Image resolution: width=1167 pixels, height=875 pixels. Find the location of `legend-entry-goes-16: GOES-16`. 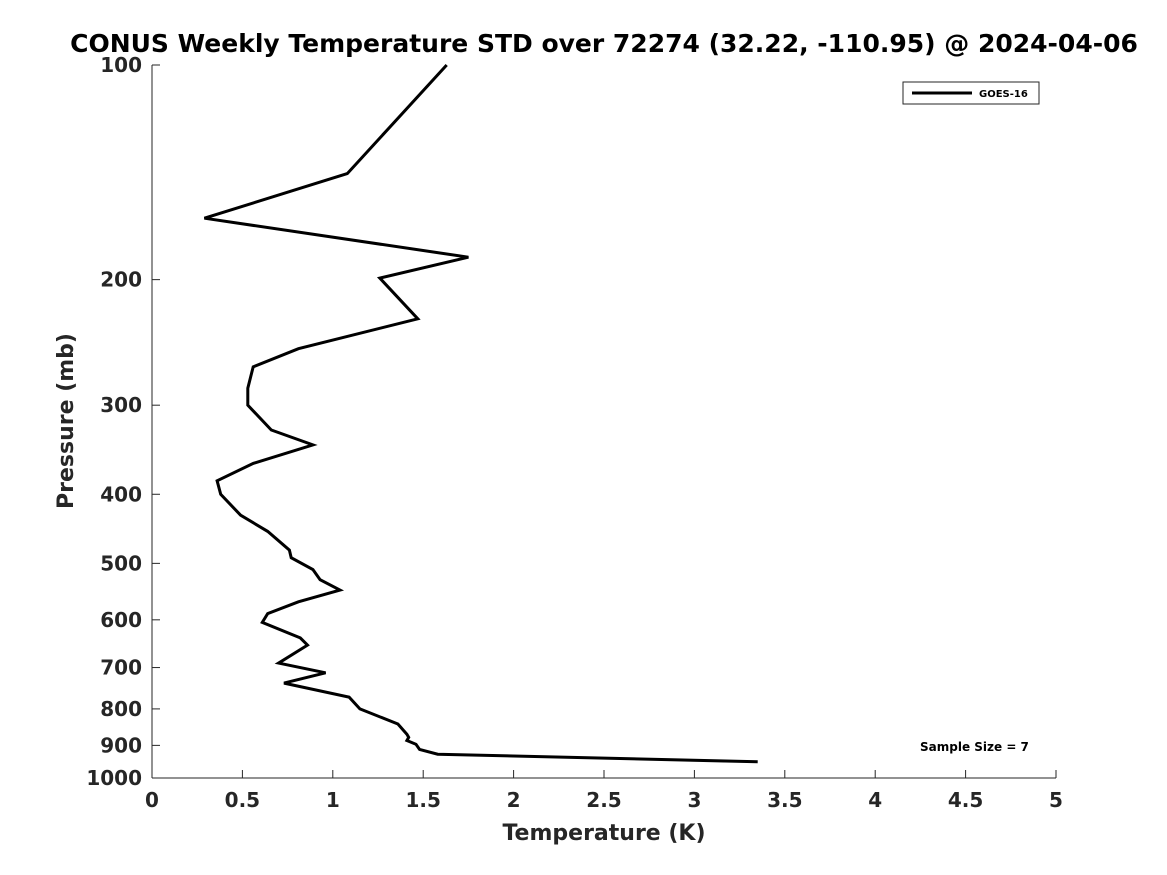

legend-entry-goes-16: GOES-16 is located at coordinates (1003, 94).